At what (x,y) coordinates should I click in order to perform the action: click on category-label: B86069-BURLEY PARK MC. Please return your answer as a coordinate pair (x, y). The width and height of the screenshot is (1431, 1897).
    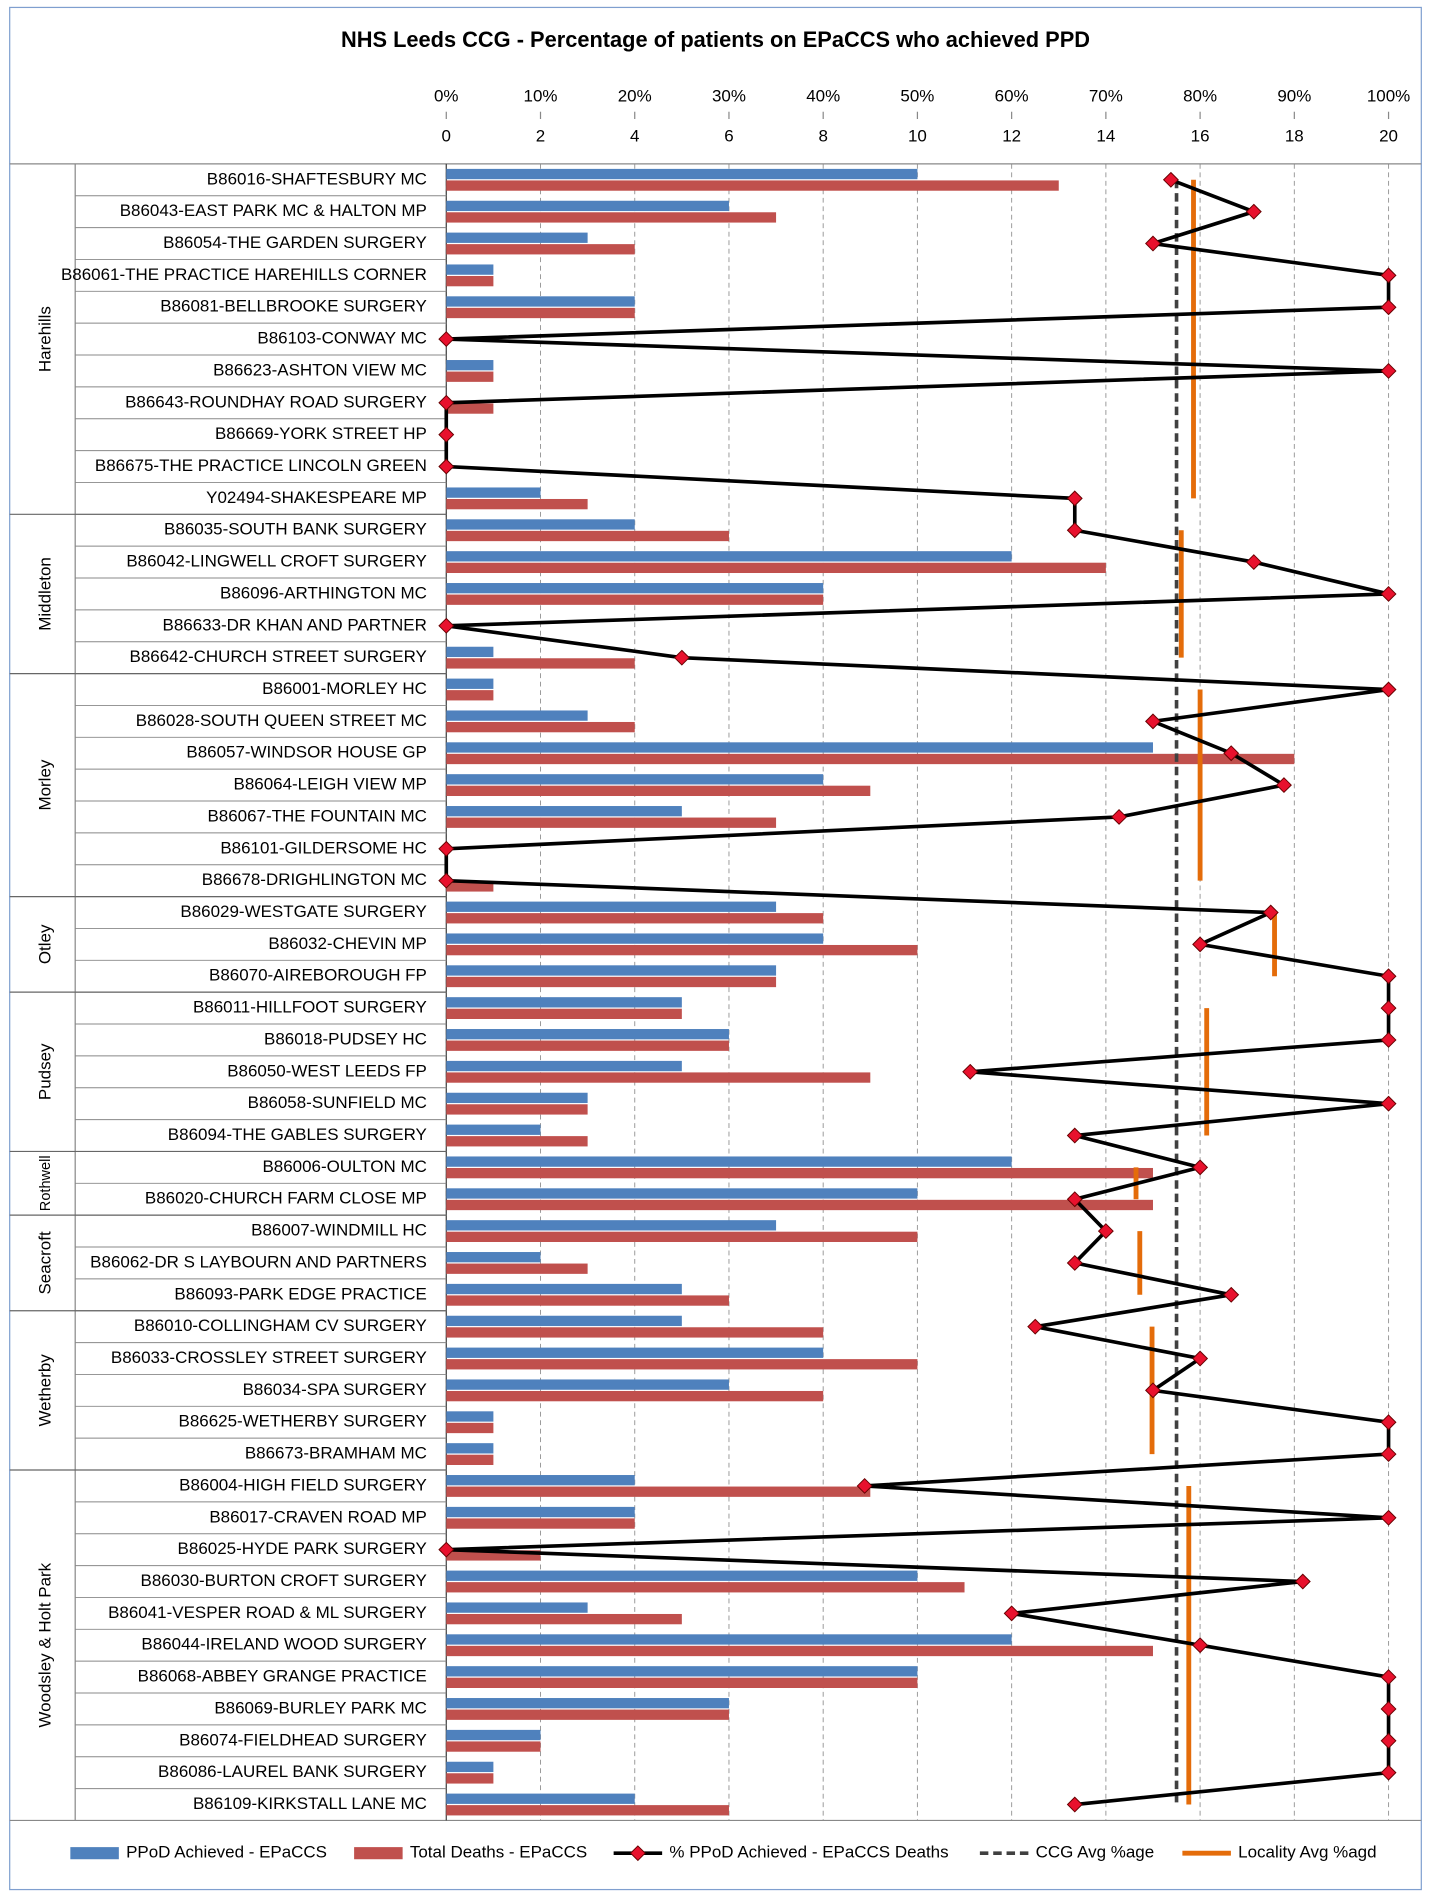
    Looking at the image, I should click on (320, 1707).